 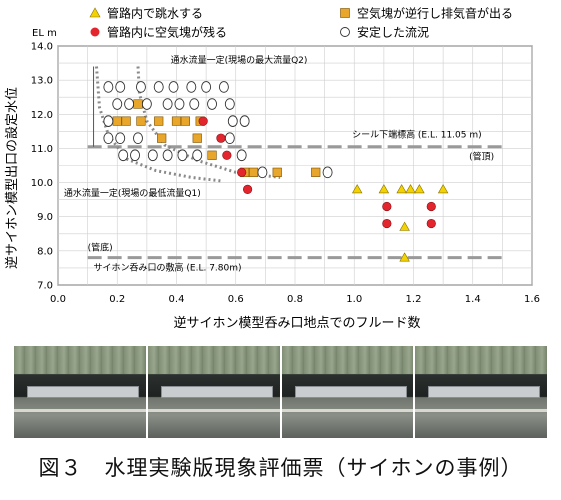 What do you see at coordinates (532, 299) in the screenshot?
I see `x-tick-label: 1.6` at bounding box center [532, 299].